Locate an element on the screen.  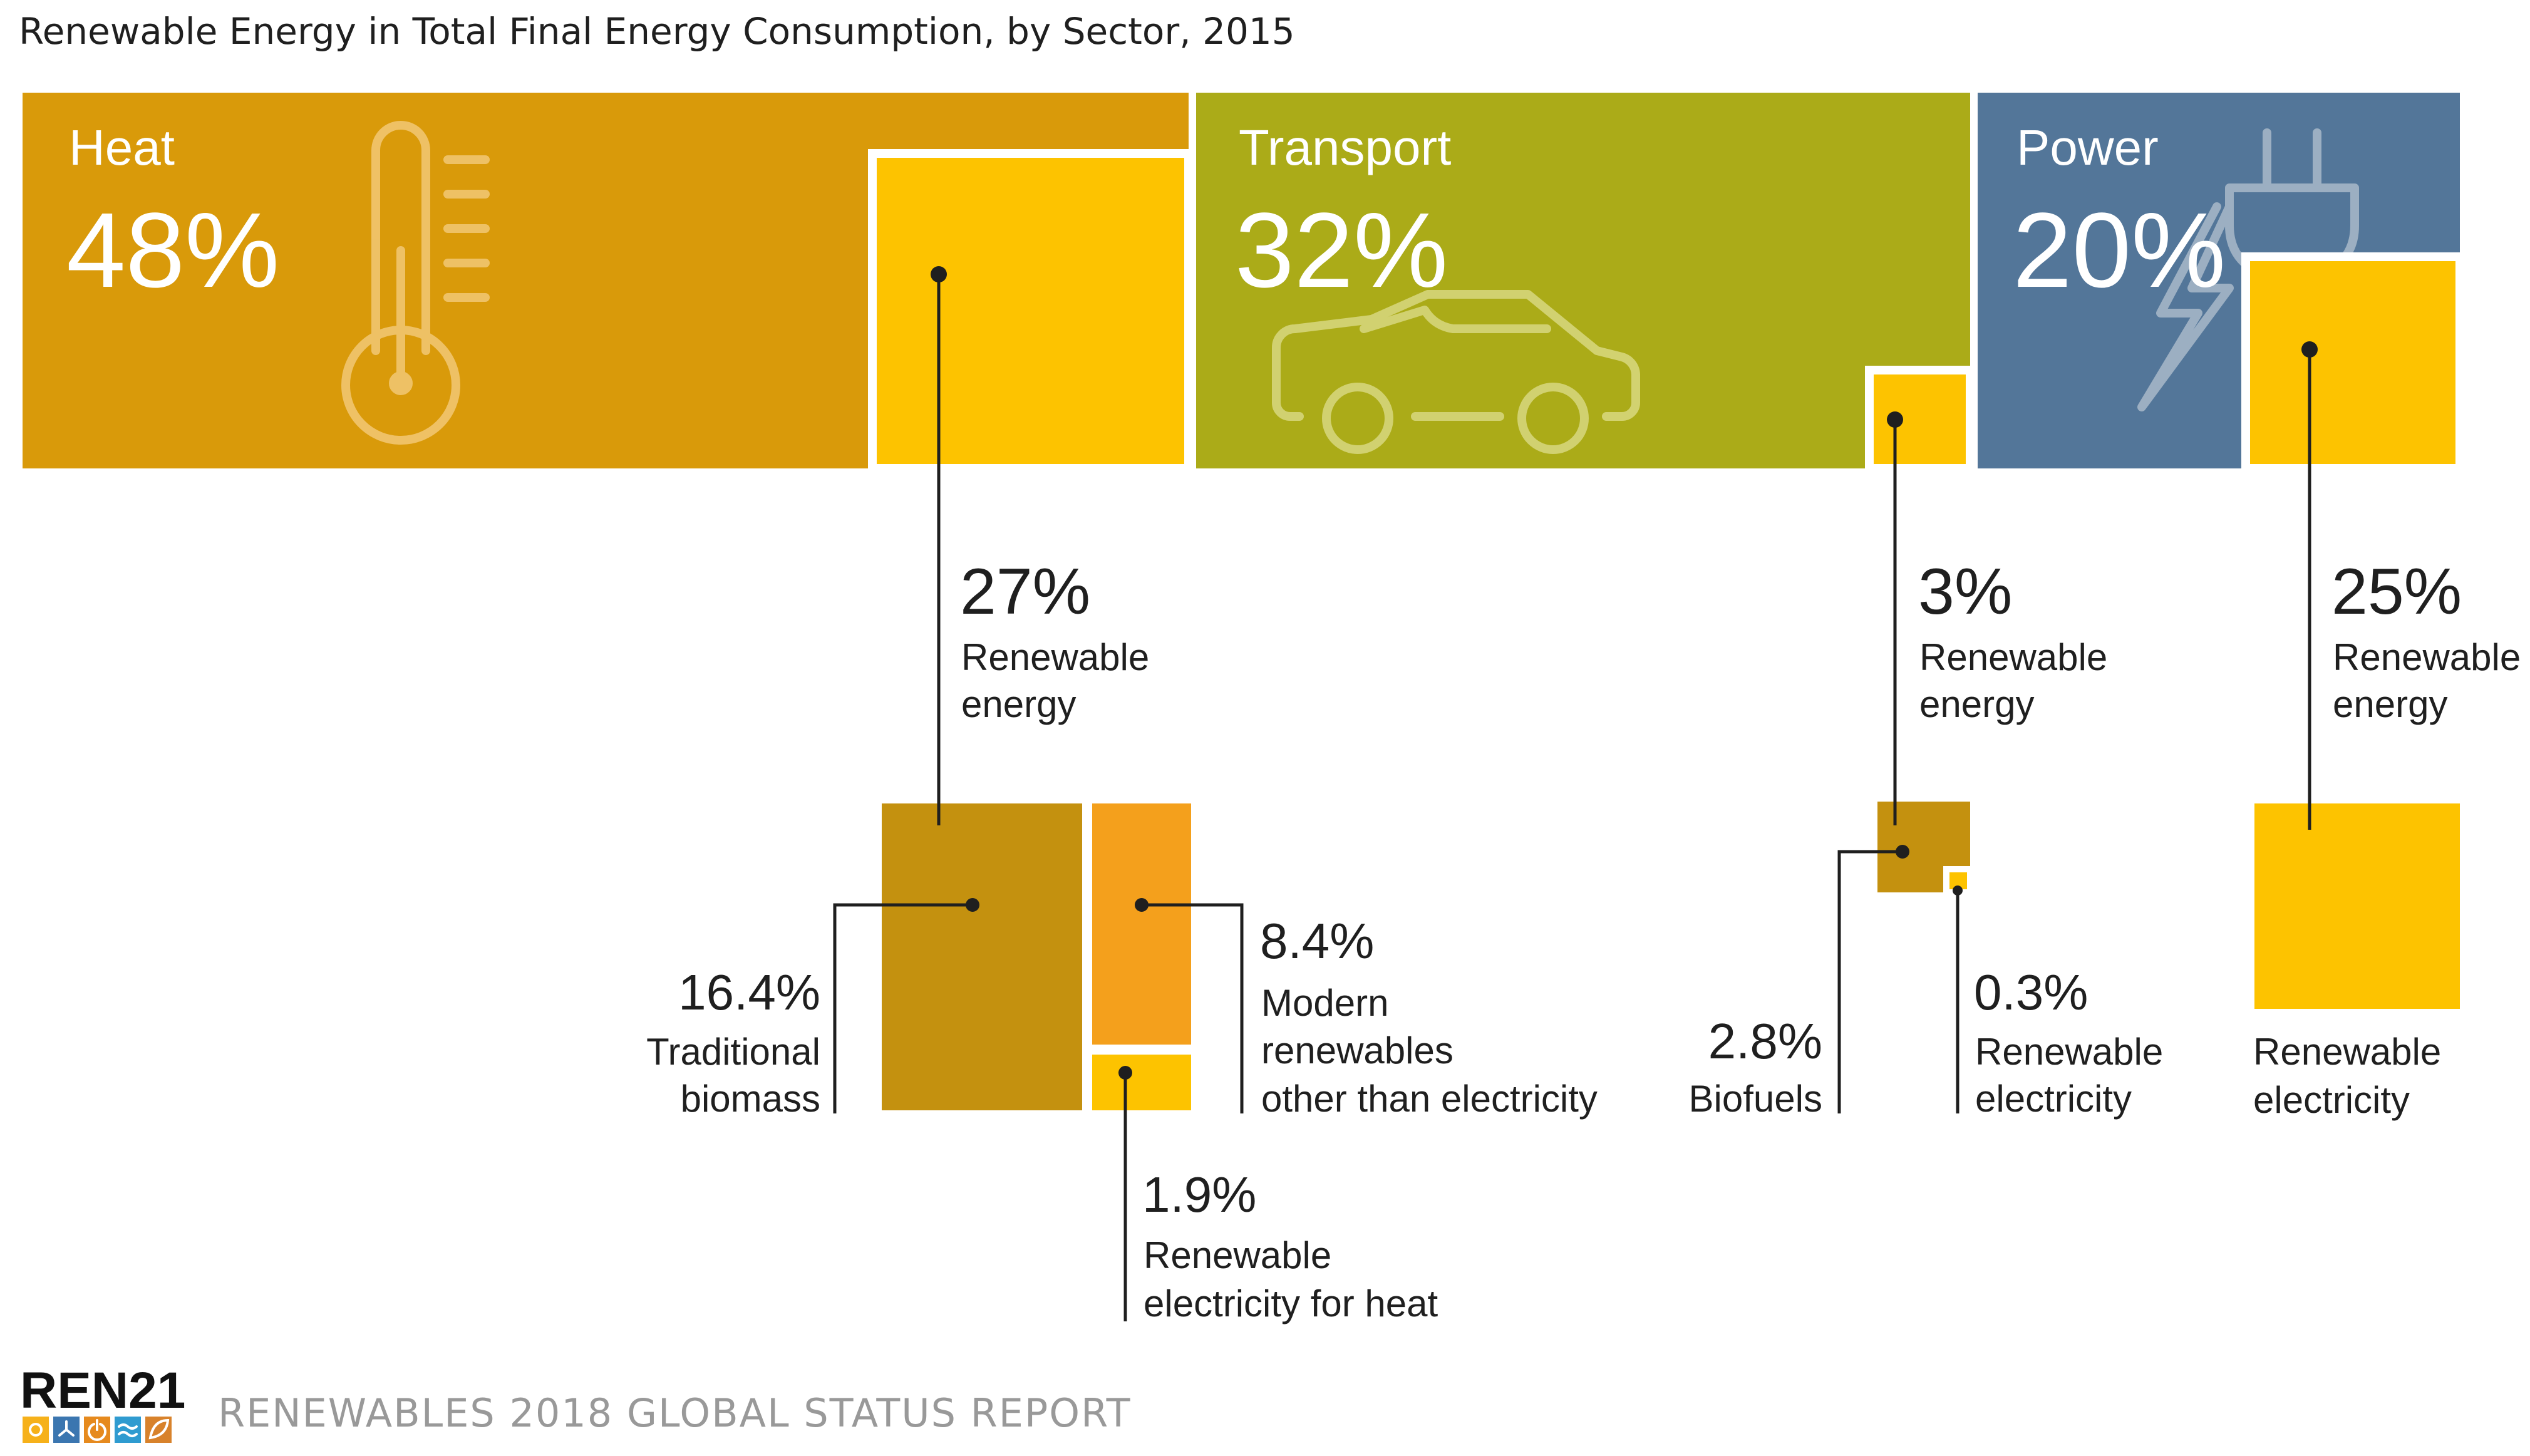
heat-share-label: 48% is located at coordinates (173, 251).